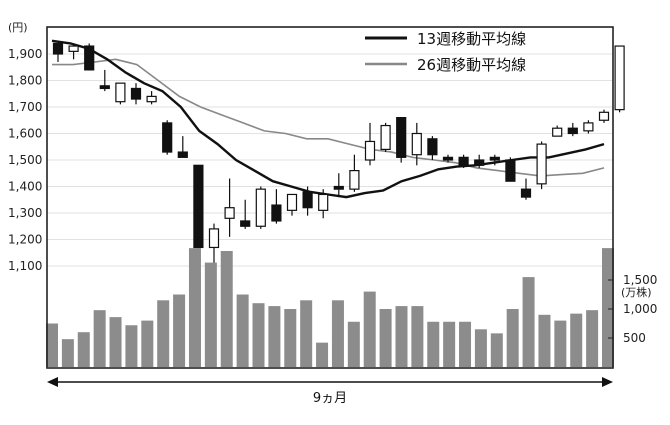  Describe the element at coordinates (636, 292) in the screenshot. I see `volume-unit-label: (万株)` at that location.